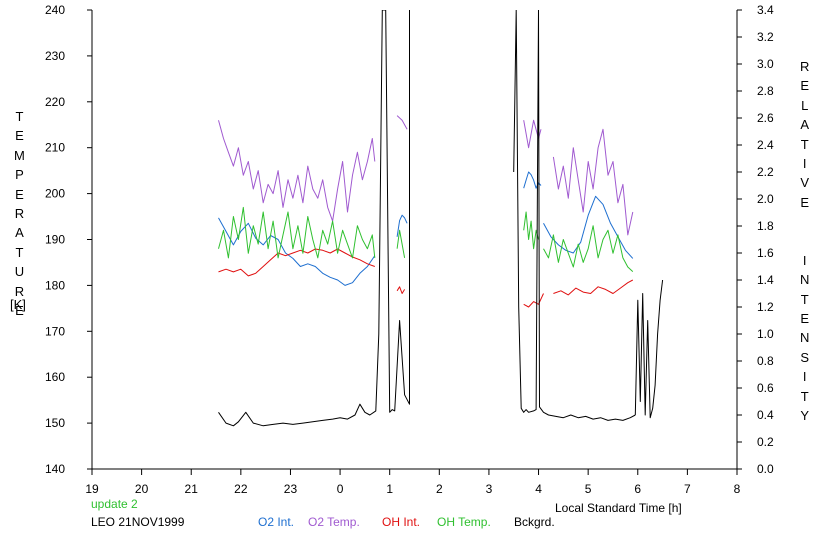 Image resolution: width=828 pixels, height=535 pixels. Describe the element at coordinates (55, 423) in the screenshot. I see `left-tick-label: 150` at that location.